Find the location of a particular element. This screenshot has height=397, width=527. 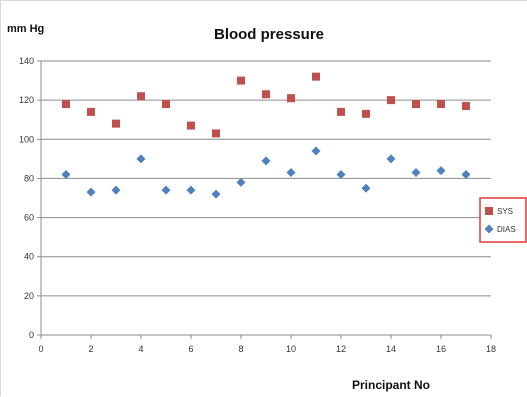

x-axis-label: Principant No is located at coordinates (391, 385).